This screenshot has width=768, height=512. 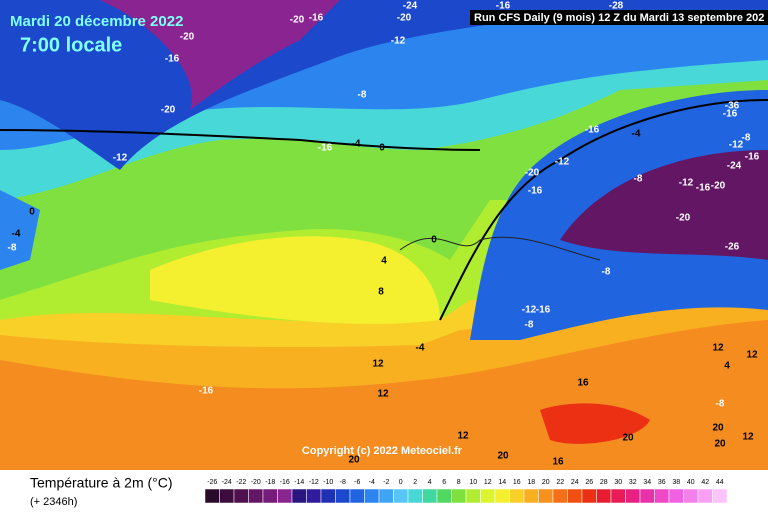 I want to click on legend-value: 42, so click(x=705, y=482).